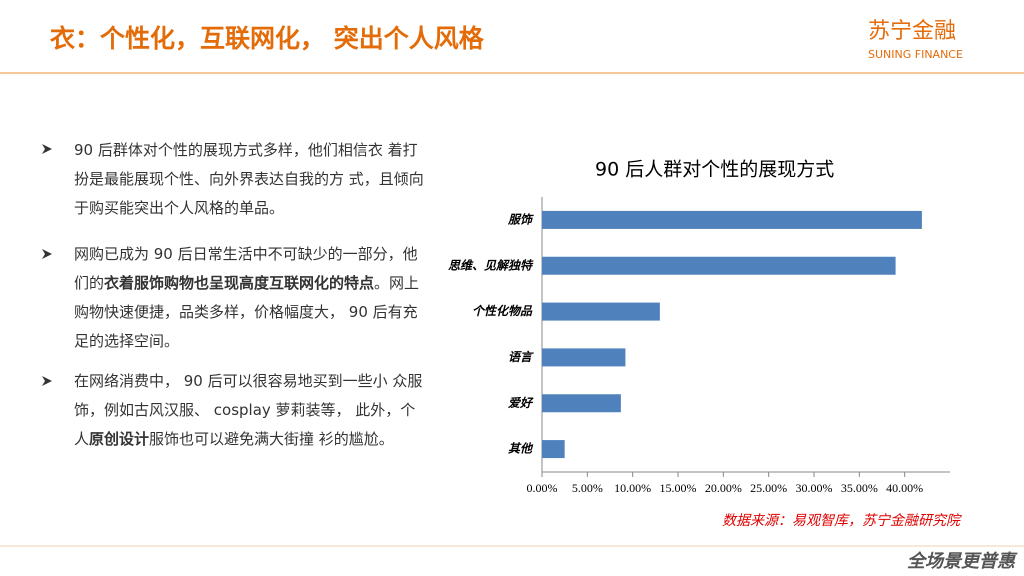 This screenshot has width=1024, height=576. What do you see at coordinates (119, 439) in the screenshot?
I see `bullet-text: 原创设计` at bounding box center [119, 439].